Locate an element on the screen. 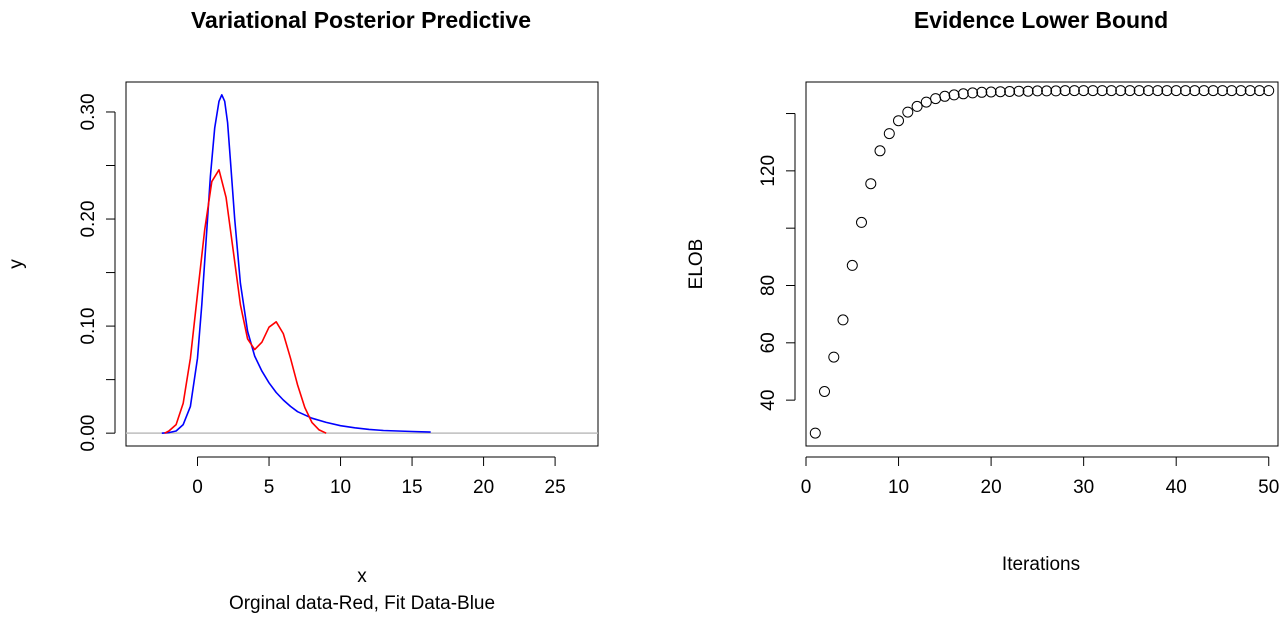  x-axis: 0 5 10 15 20 25 is located at coordinates (379, 477).